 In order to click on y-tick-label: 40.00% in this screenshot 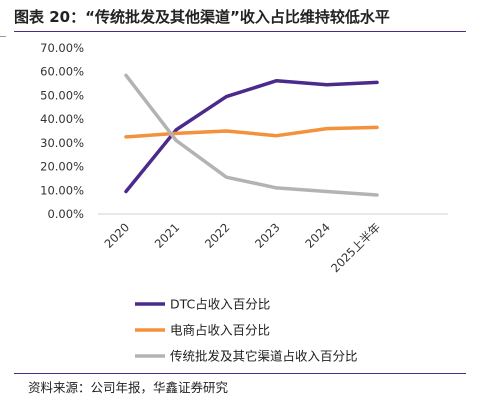, I will do `click(62, 119)`.